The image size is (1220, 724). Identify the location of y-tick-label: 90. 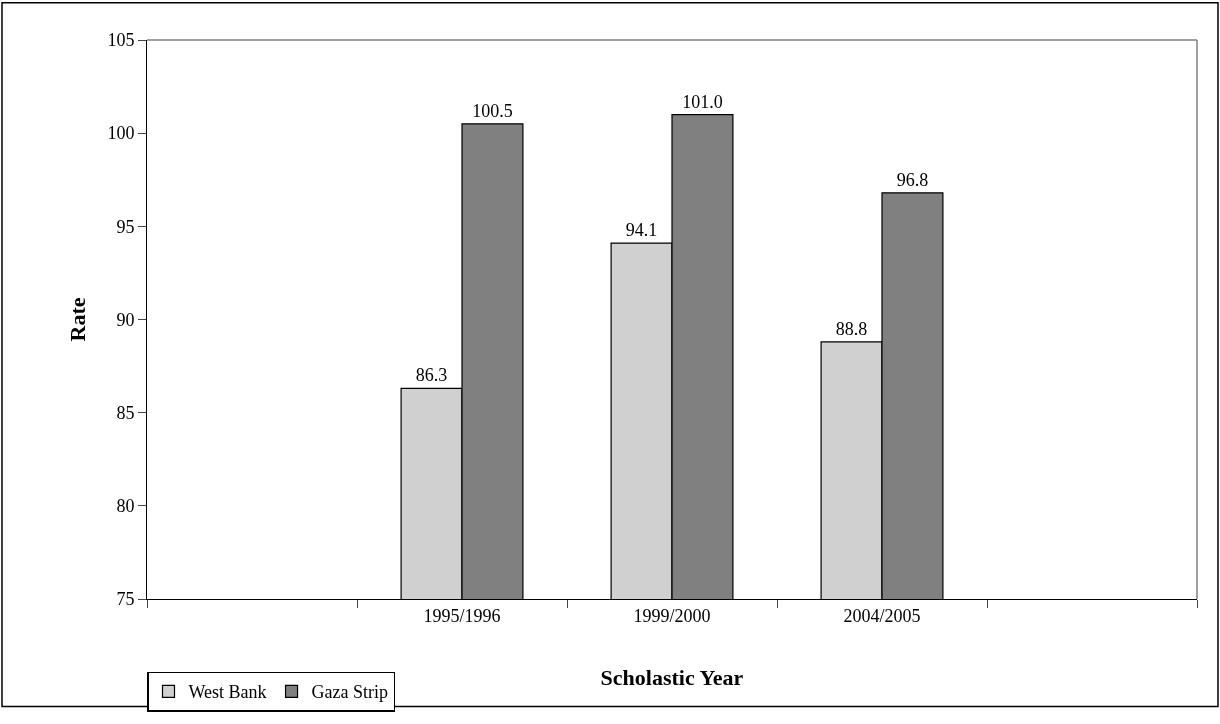
(125, 319).